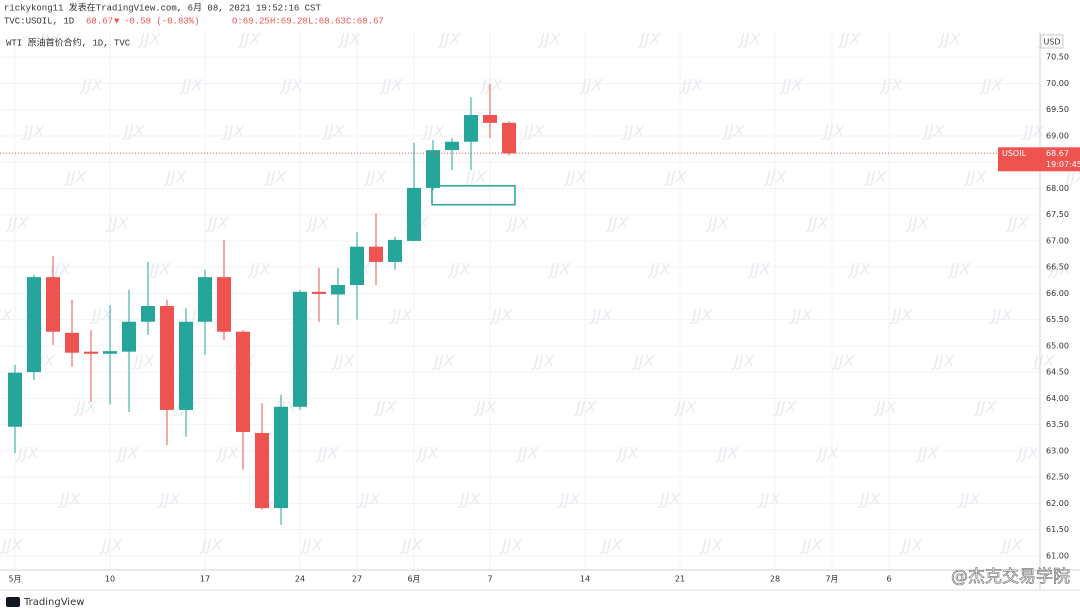 This screenshot has width=1080, height=614. What do you see at coordinates (1057, 83) in the screenshot?
I see `y-tick-label: 70.00` at bounding box center [1057, 83].